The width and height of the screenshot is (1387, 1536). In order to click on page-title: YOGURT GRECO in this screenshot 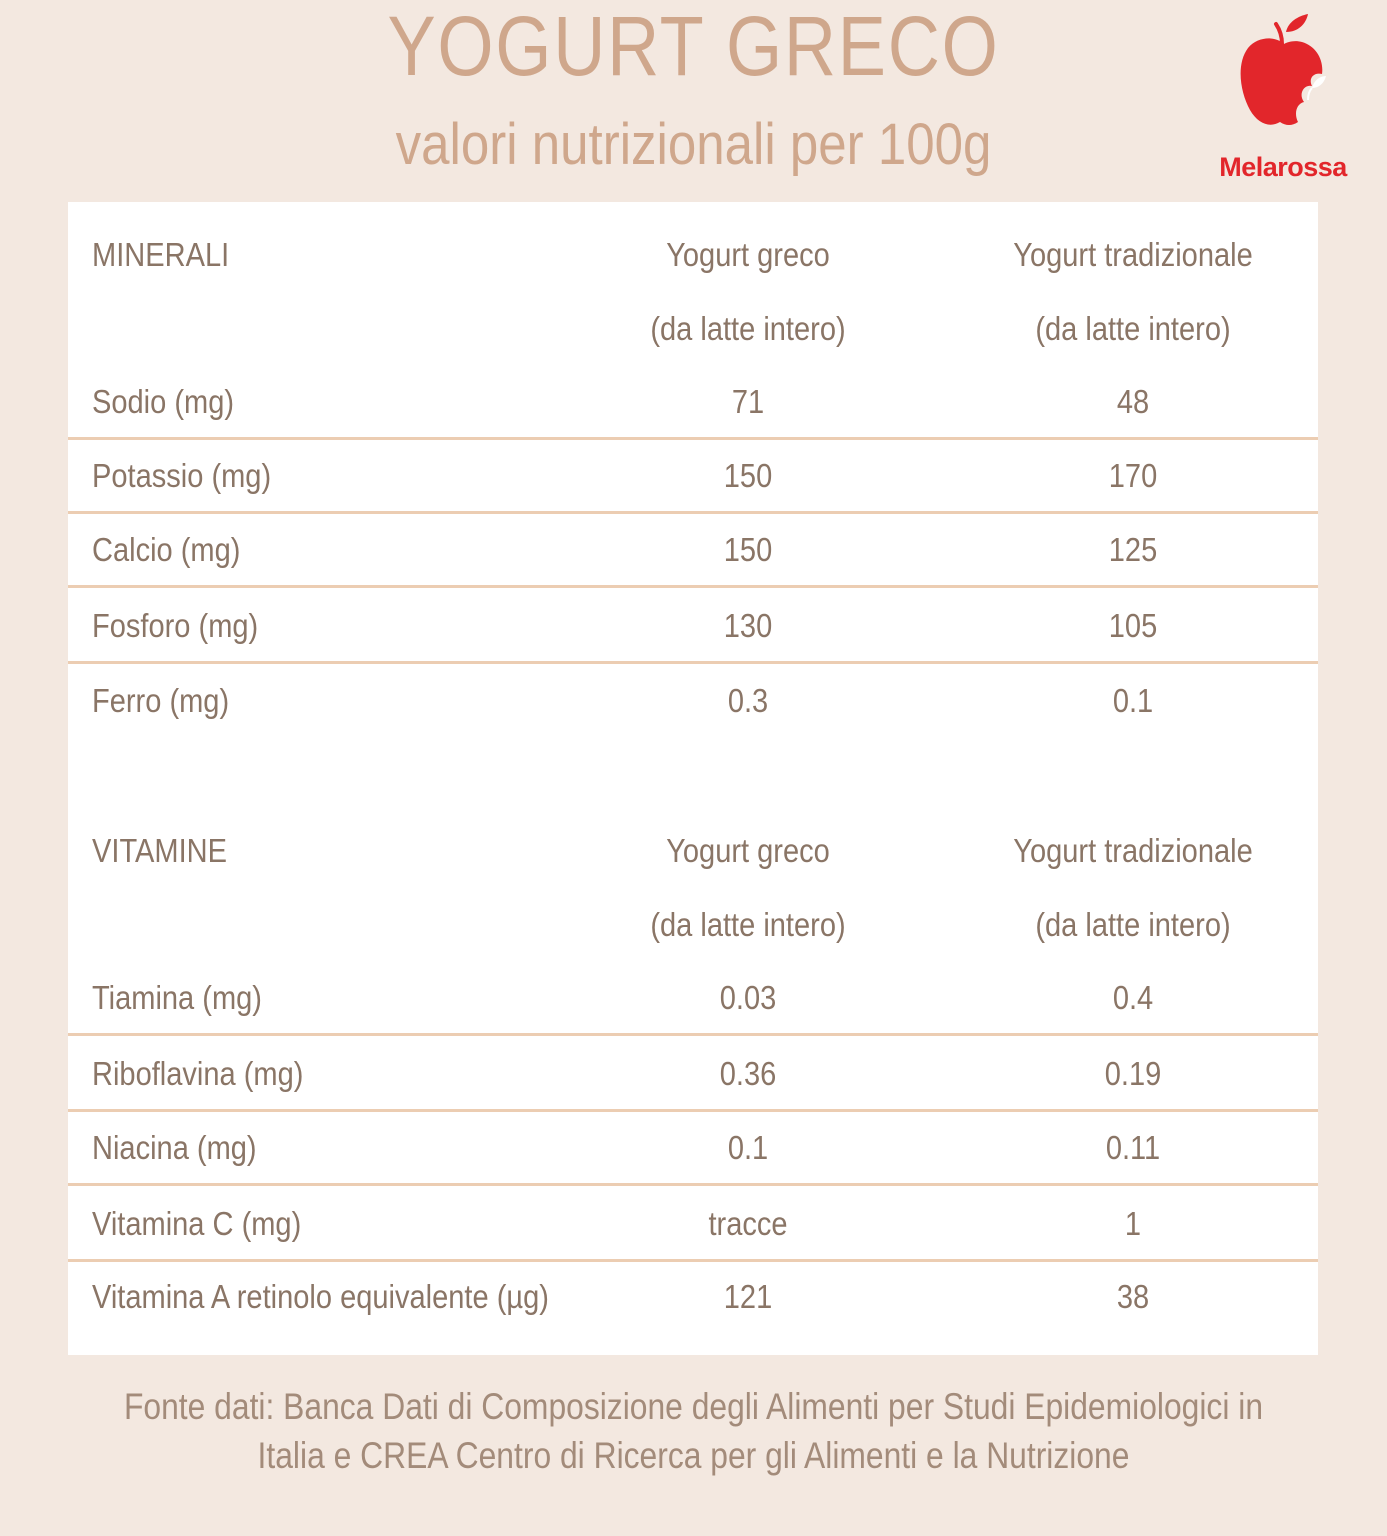, I will do `click(693, 46)`.